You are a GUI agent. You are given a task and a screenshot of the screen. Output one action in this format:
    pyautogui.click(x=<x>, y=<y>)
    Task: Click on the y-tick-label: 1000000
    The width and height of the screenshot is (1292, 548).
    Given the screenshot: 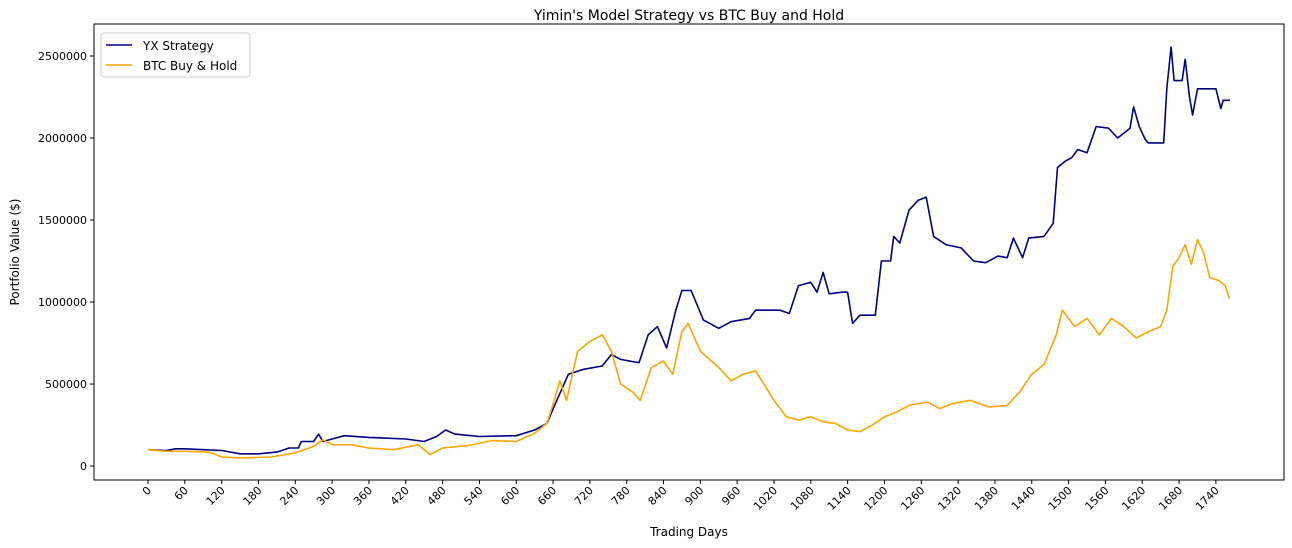 What is the action you would take?
    pyautogui.click(x=62, y=302)
    